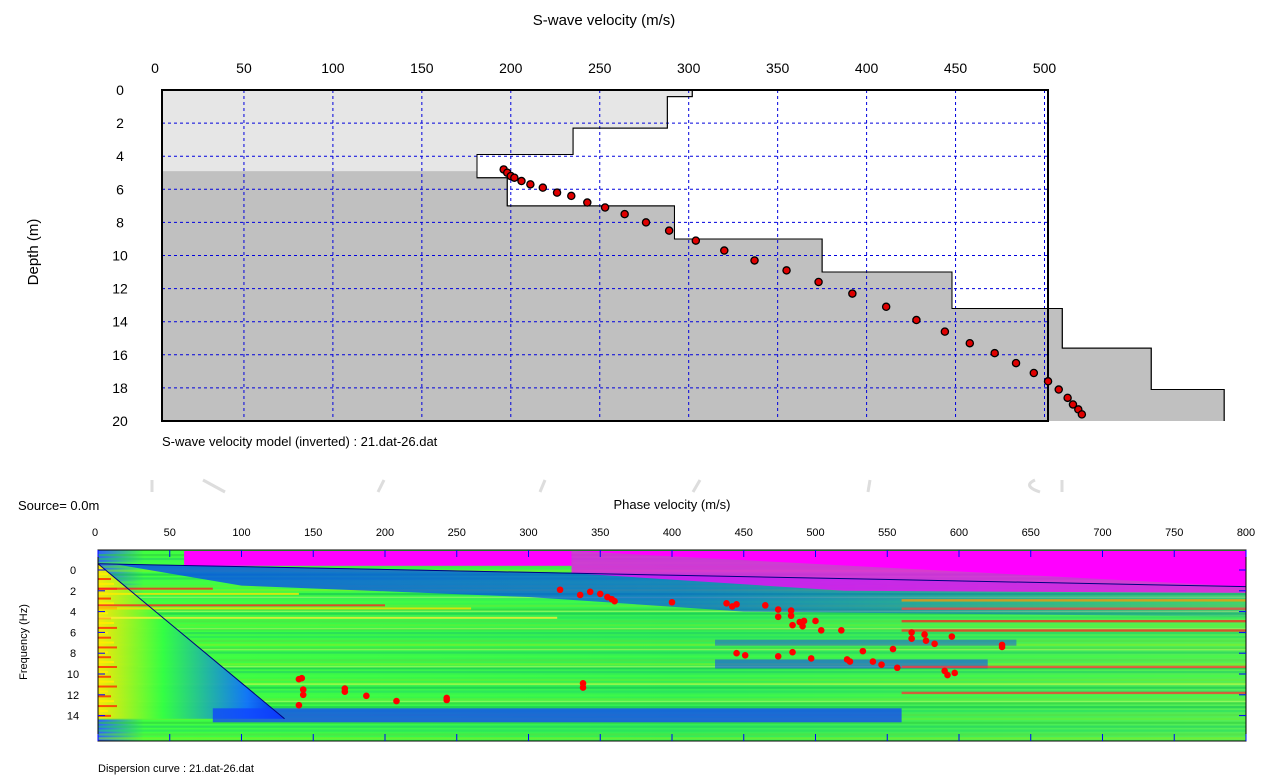 This screenshot has width=1265, height=781. I want to click on y-tick-label: 8, so click(73, 654).